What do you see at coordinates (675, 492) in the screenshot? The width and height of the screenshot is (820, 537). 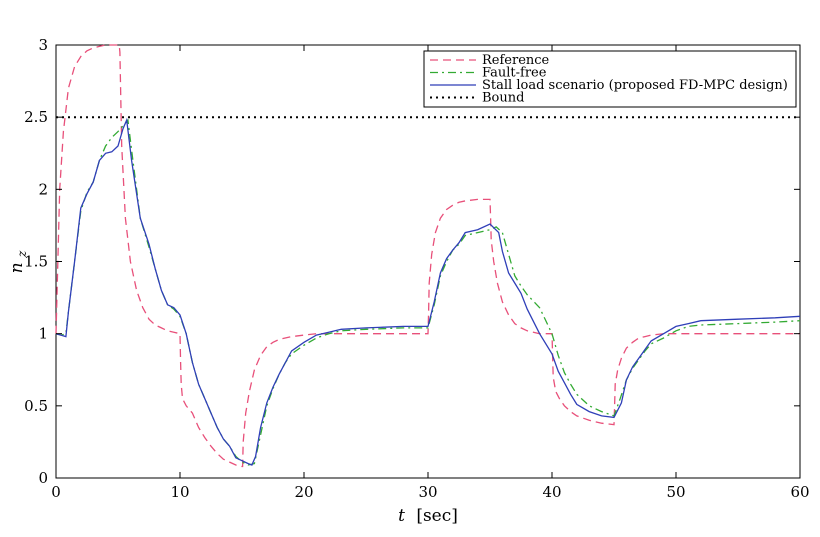 I see `x-tick-label: 50` at bounding box center [675, 492].